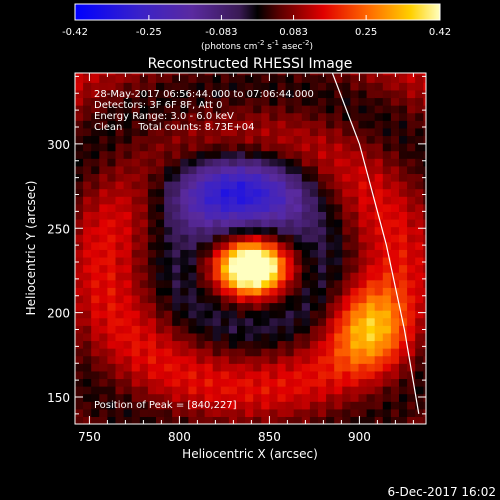  I want to click on colorbar-tick-label: 0.25, so click(366, 32).